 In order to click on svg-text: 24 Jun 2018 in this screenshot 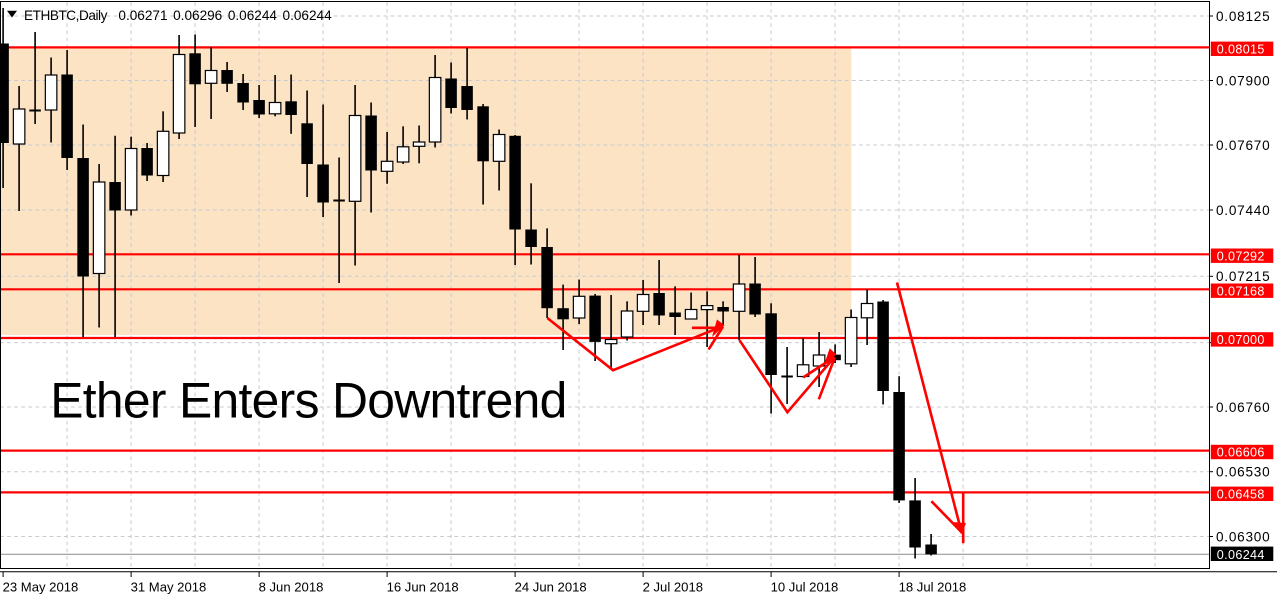, I will do `click(551, 586)`.